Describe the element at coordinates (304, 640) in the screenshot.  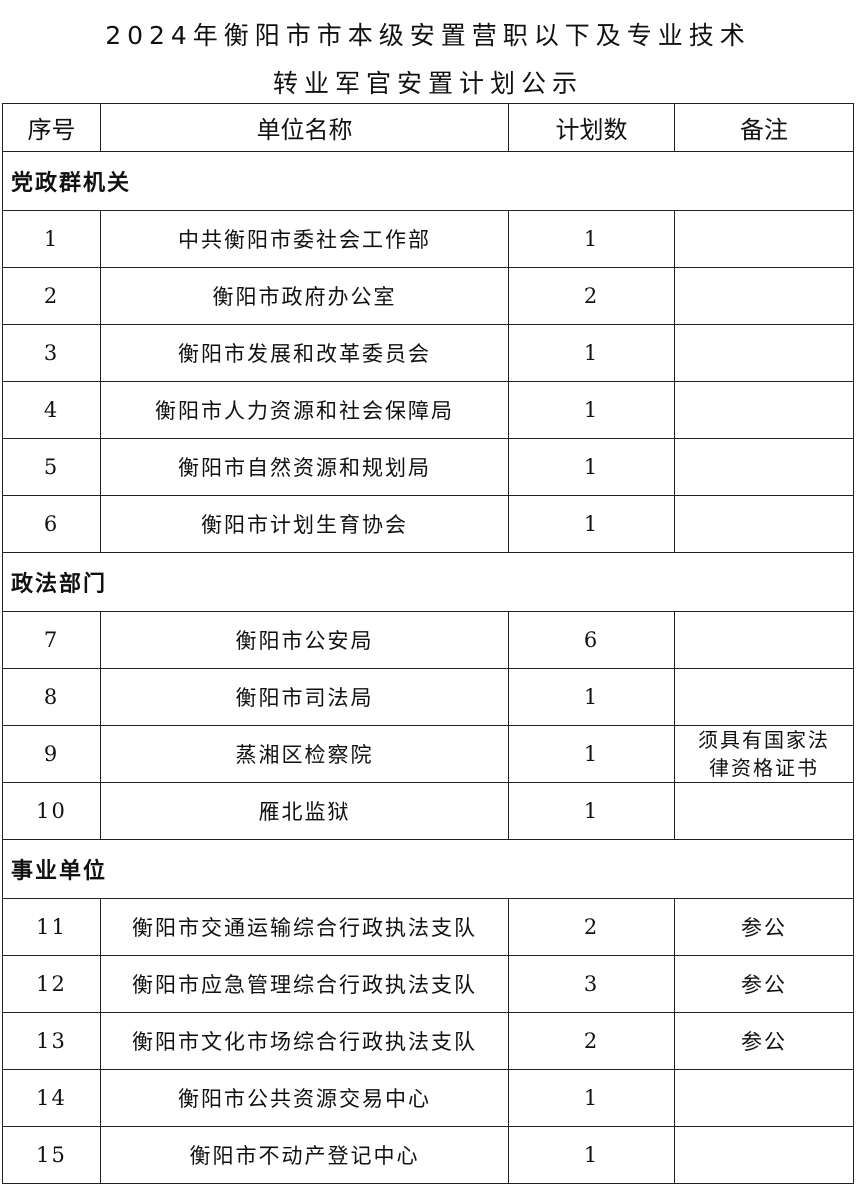
I see `cell-unit: 衡阳市公安局` at that location.